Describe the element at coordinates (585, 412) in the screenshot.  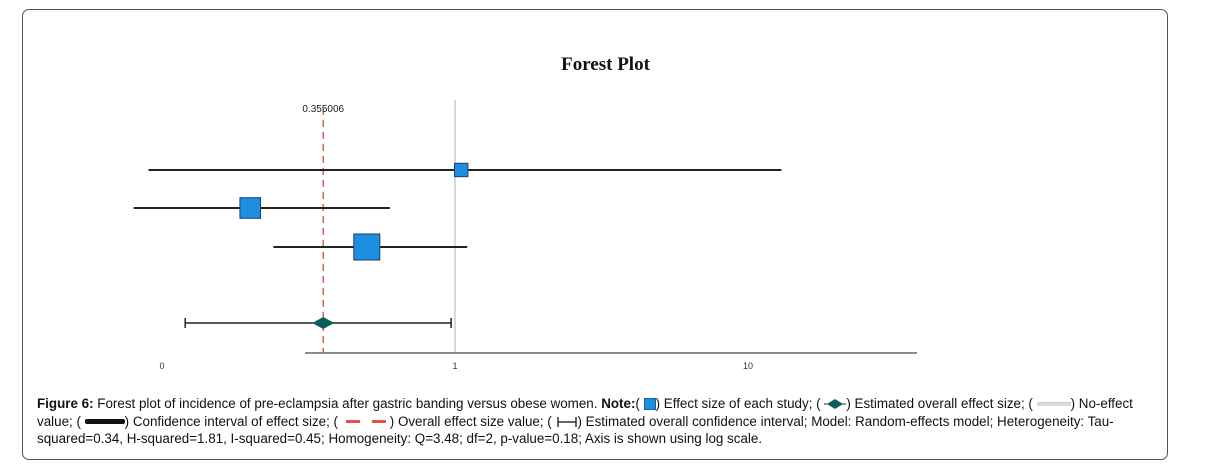
I see `caption-part-3: ) No-effect value; (` at that location.